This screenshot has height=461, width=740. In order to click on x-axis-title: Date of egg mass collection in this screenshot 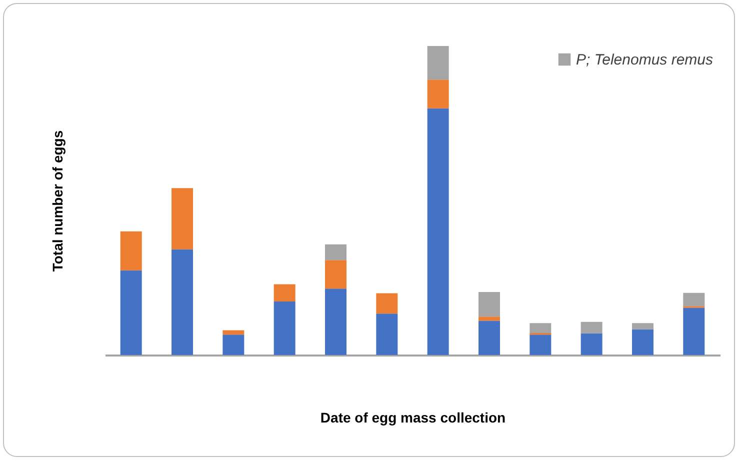, I will do `click(413, 418)`.